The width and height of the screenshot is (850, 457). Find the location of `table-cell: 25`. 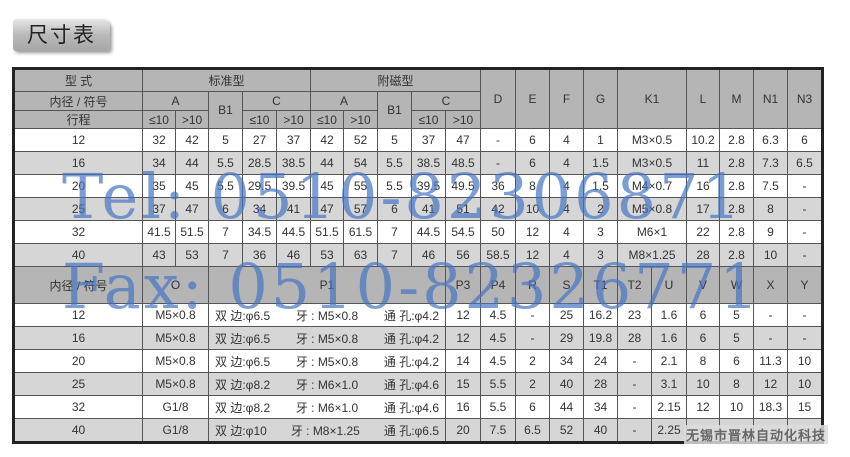

table-cell: 25 is located at coordinates (78, 209).